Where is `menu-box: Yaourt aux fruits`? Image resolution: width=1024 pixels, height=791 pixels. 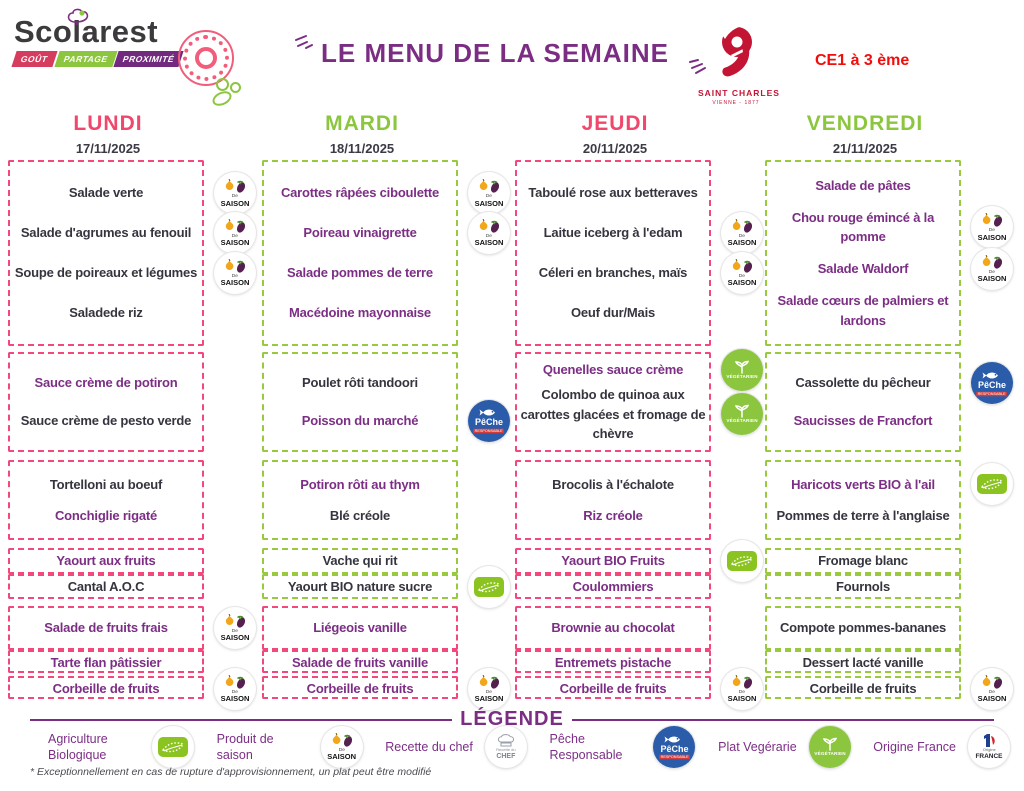 menu-box: Yaourt aux fruits is located at coordinates (106, 561).